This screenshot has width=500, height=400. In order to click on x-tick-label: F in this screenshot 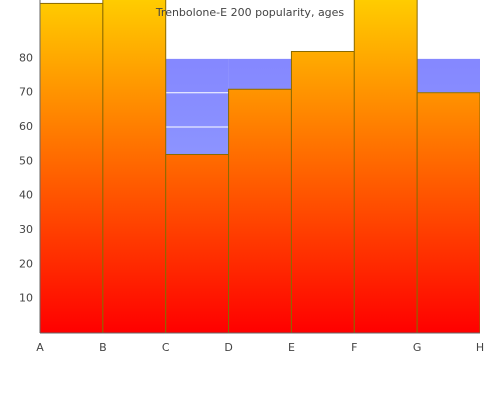, I will do `click(354, 347)`.